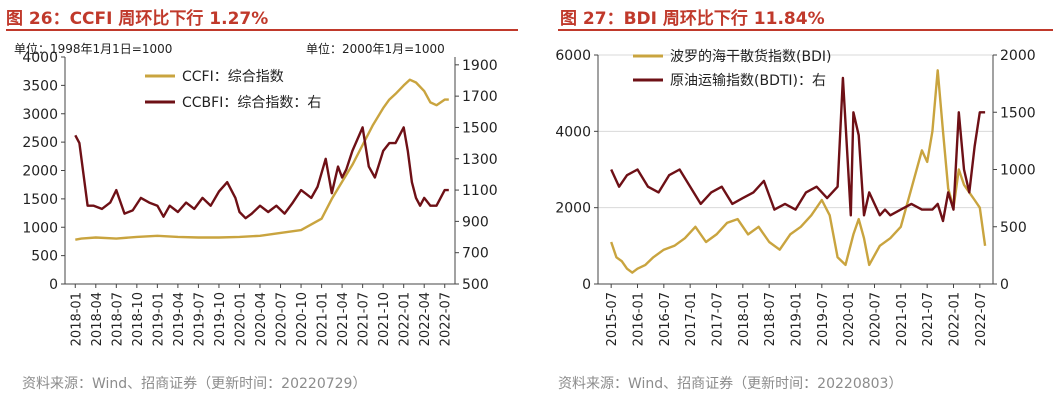  What do you see at coordinates (612, 319) in the screenshot?
I see `bdi-xtick-label: 2015-07` at bounding box center [612, 319].